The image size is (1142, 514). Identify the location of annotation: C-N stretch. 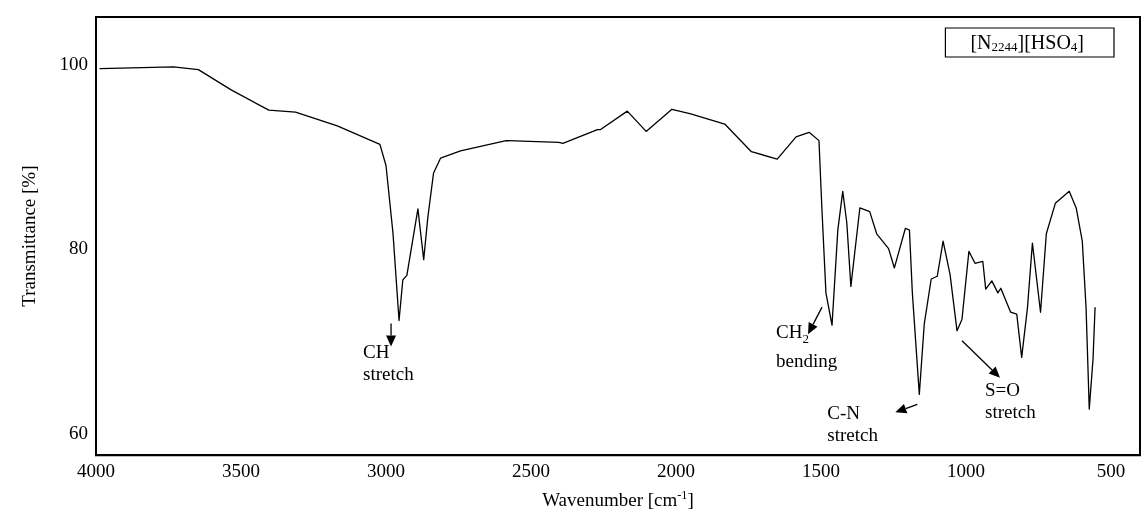
(852, 424).